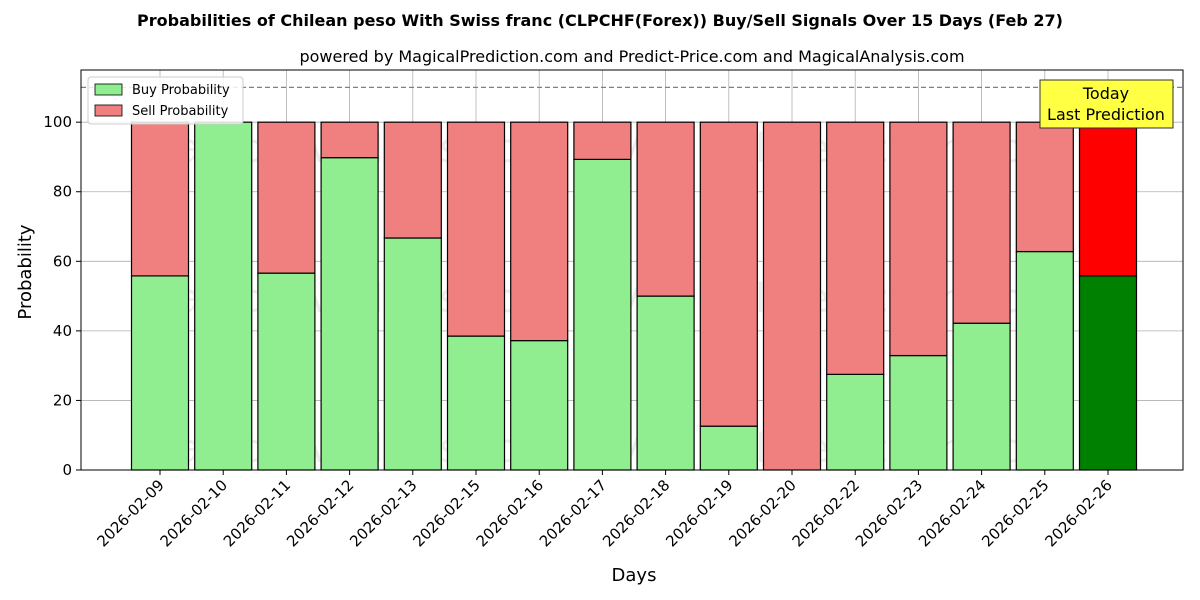  I want to click on x-tick-label: 2026-02-22, so click(826, 513).